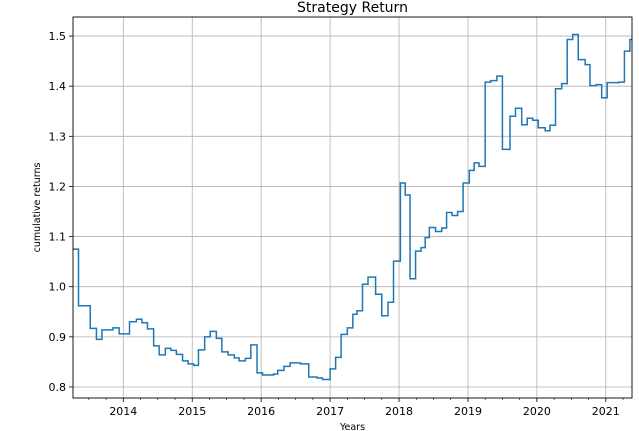 This screenshot has width=639, height=431. Describe the element at coordinates (58, 337) in the screenshot. I see `y-tick-label: 0.9` at that location.